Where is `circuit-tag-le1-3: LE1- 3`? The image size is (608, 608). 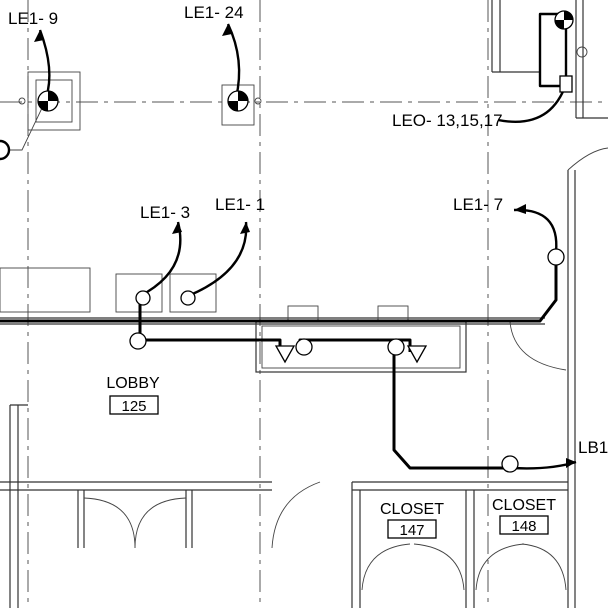 circuit-tag-le1-3: LE1- 3 is located at coordinates (165, 212).